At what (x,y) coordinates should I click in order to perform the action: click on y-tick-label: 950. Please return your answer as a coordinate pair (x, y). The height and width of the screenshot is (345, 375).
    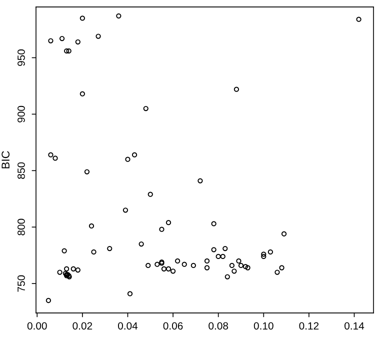
    Looking at the image, I should click on (21, 57).